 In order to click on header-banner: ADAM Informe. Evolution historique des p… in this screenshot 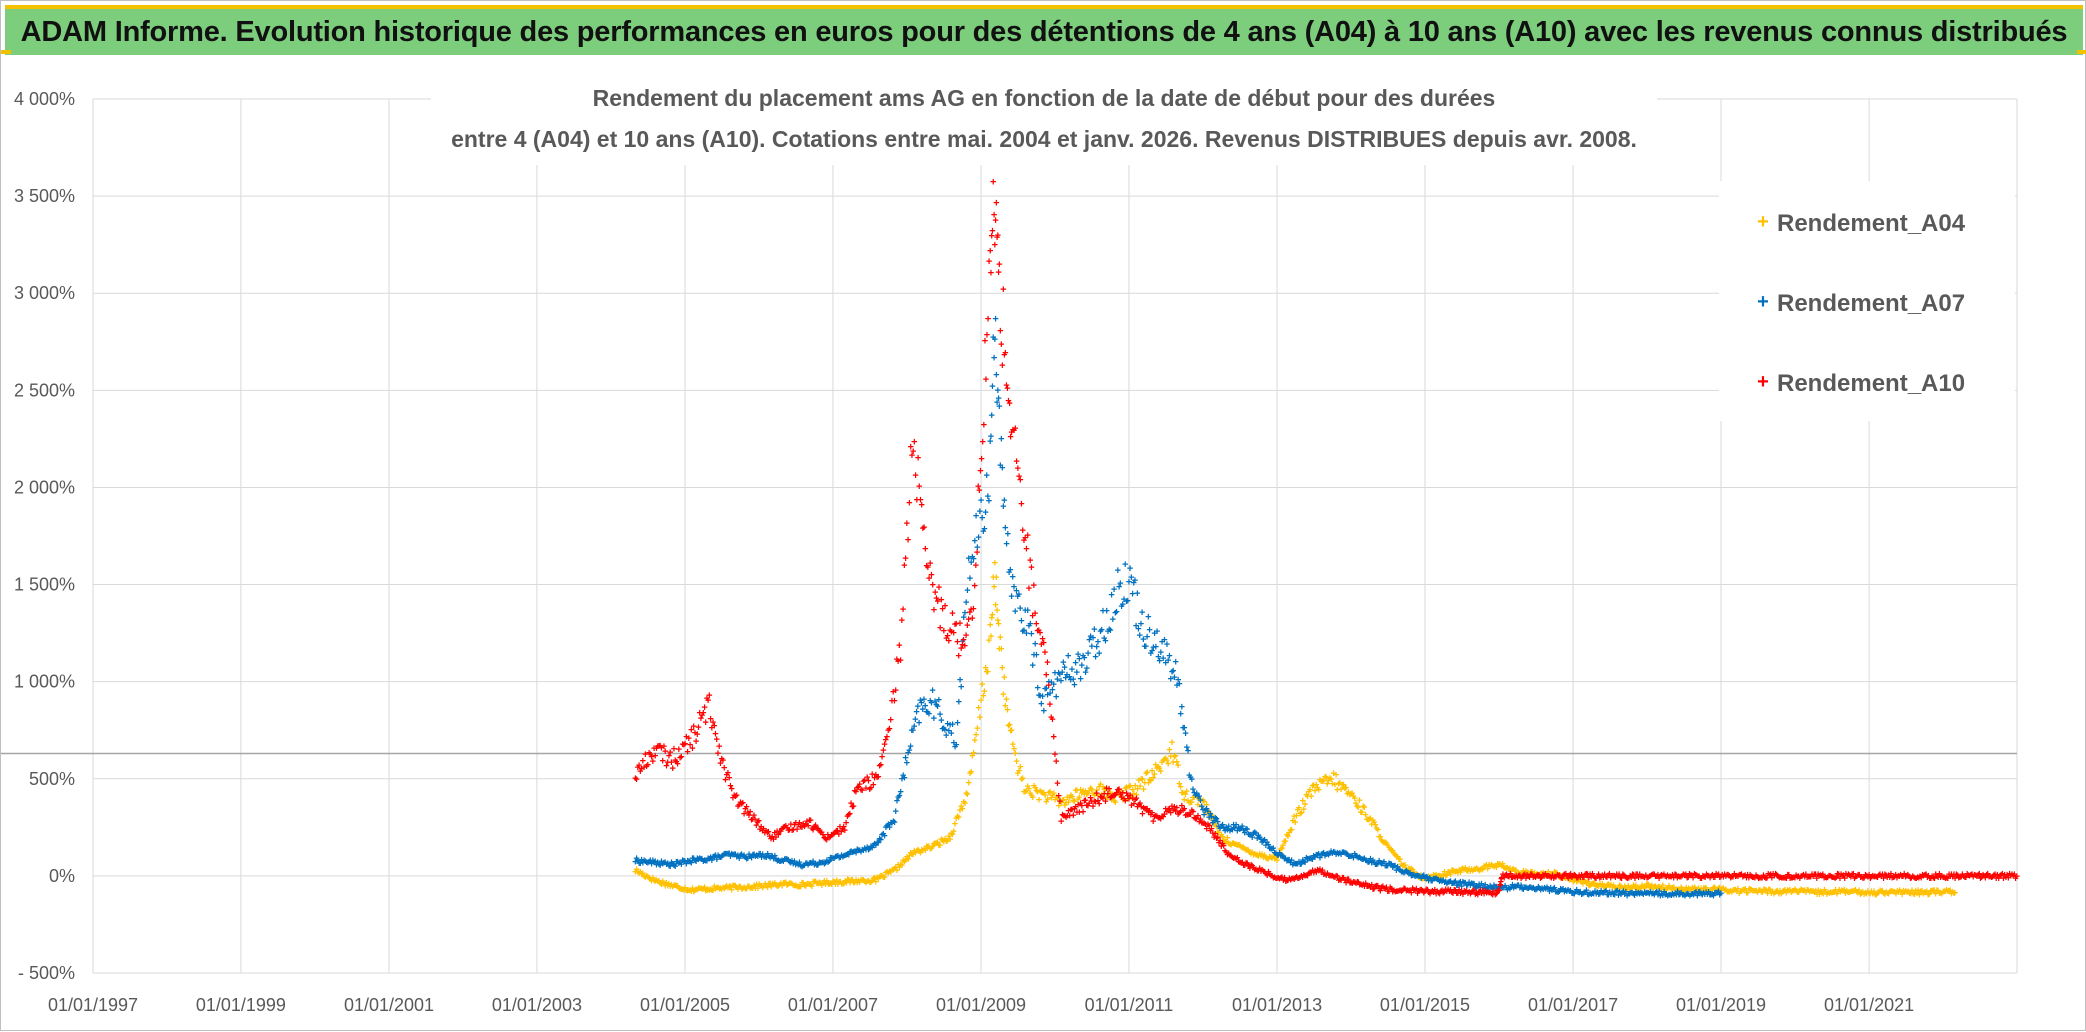, I will do `click(1044, 30)`.